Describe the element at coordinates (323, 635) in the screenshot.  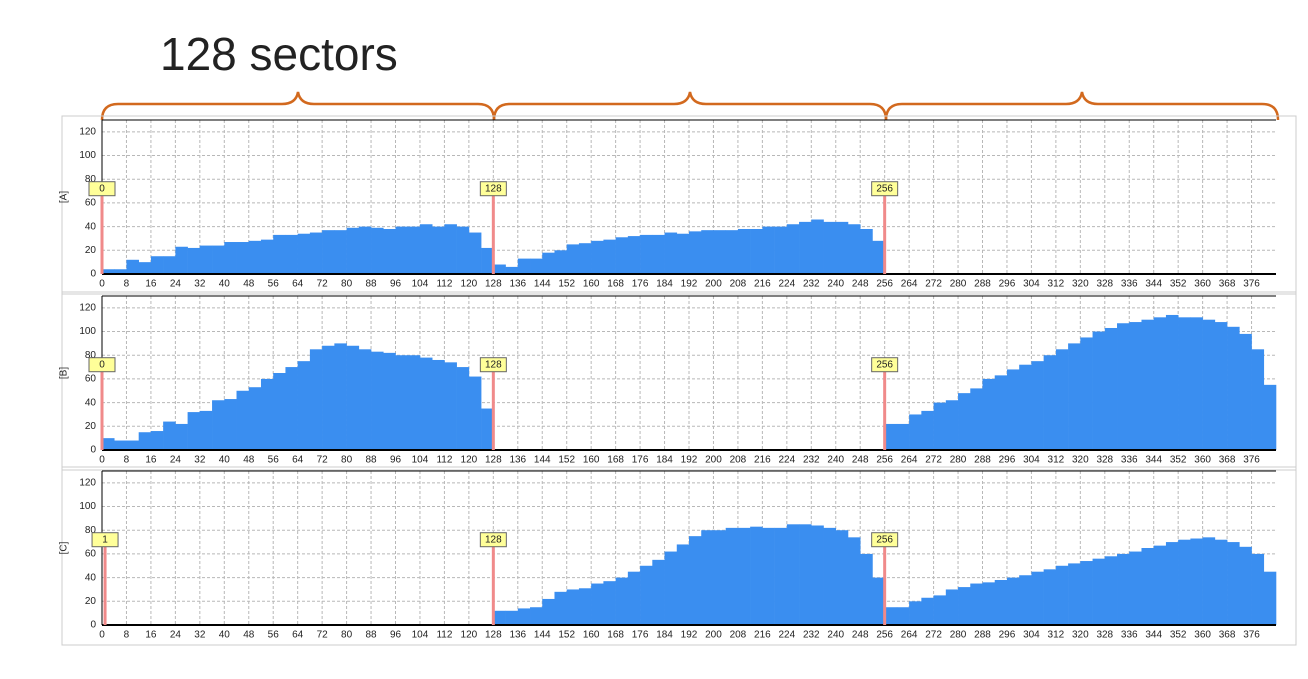
I see `x-tick-label: 72` at that location.